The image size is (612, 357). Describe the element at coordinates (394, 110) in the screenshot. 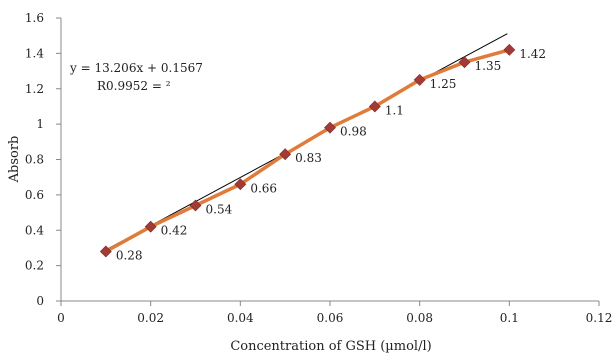

I see `data-label: 1.1` at that location.